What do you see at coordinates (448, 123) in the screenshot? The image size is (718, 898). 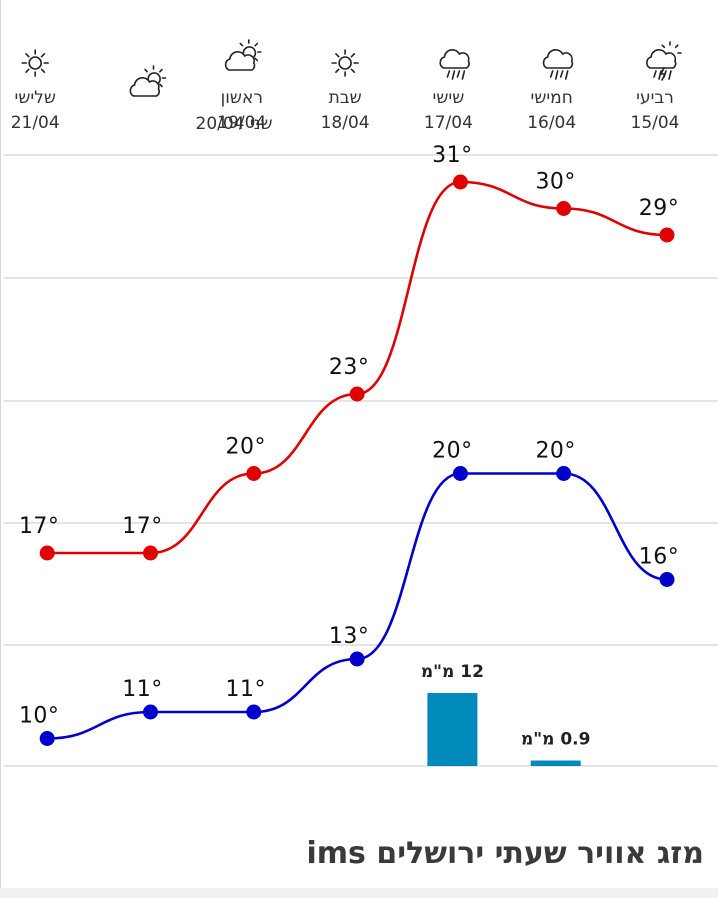 I see `day-date: 17/04` at bounding box center [448, 123].